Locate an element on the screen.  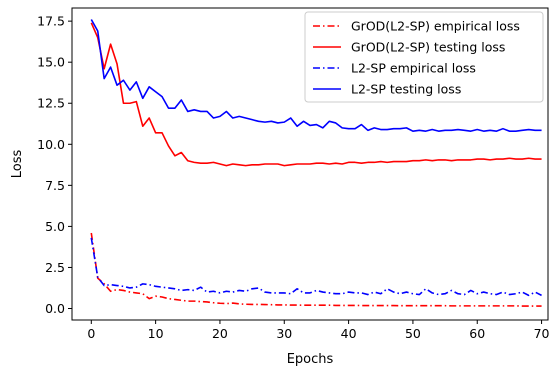
legend-label: L2-SP testing loss is located at coordinates (406, 89).